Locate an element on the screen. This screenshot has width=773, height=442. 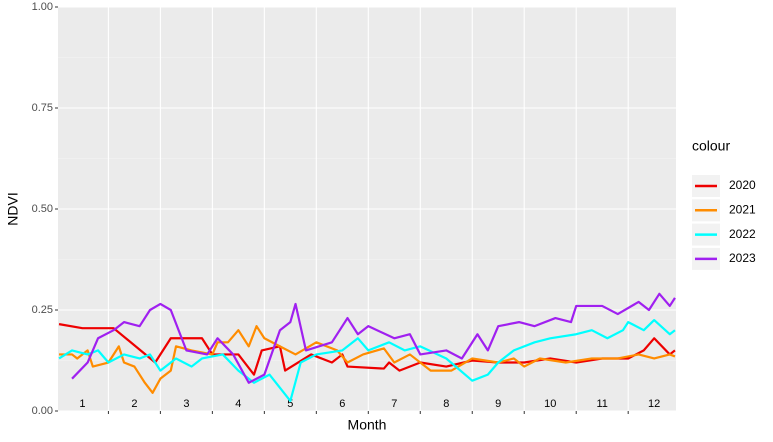
legend-label: 2023 is located at coordinates (742, 258).